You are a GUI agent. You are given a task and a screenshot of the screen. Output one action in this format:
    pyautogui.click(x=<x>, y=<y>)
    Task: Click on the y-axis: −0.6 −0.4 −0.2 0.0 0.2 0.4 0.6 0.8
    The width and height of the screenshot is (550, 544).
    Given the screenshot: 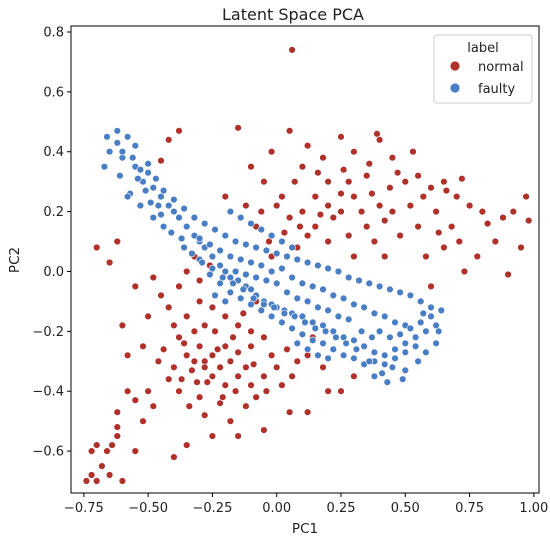 What is the action you would take?
    pyautogui.click(x=51, y=242)
    